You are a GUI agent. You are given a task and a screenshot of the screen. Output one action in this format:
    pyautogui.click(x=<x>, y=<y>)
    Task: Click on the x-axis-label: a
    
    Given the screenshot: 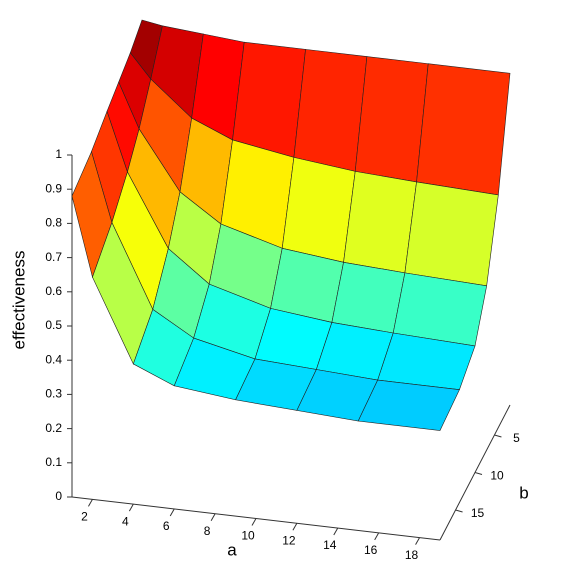 What is the action you would take?
    pyautogui.click(x=232, y=549)
    